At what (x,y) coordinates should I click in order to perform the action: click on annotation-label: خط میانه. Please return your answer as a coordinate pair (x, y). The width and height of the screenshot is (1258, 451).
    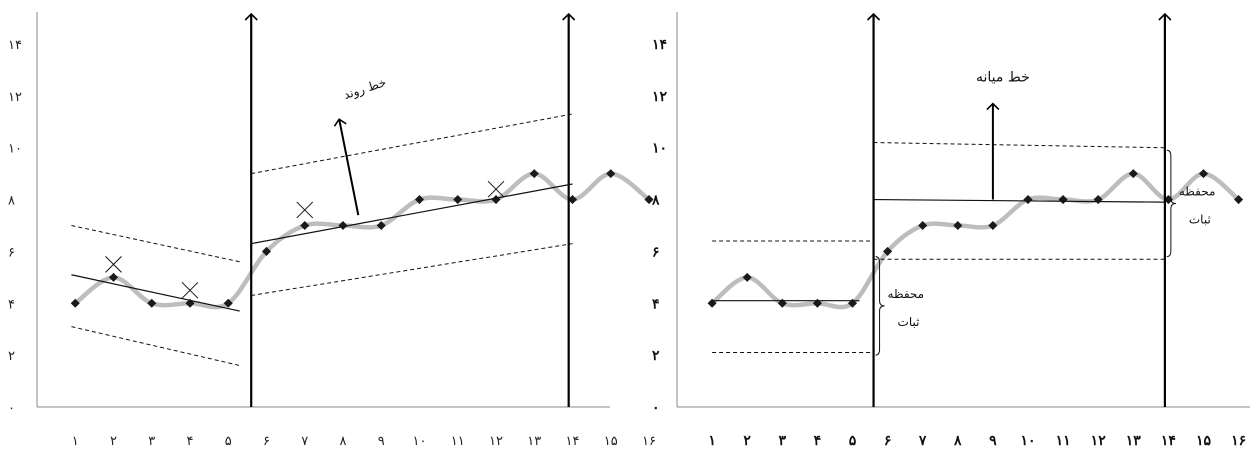
    Looking at the image, I should click on (1003, 78).